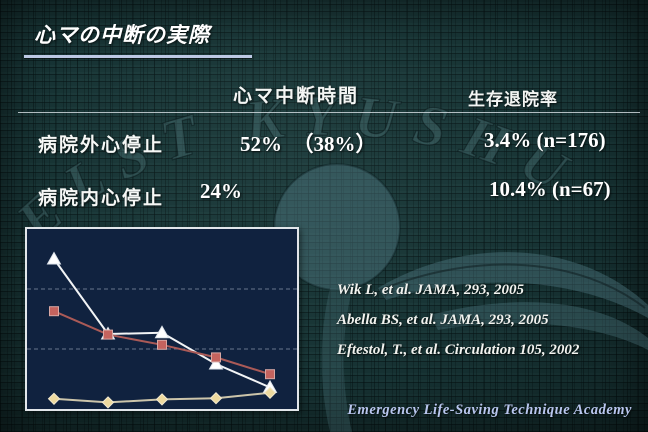 The height and width of the screenshot is (432, 648). What do you see at coordinates (101, 198) in the screenshot?
I see `row-label-in-hospital: 病院内心停止` at bounding box center [101, 198].